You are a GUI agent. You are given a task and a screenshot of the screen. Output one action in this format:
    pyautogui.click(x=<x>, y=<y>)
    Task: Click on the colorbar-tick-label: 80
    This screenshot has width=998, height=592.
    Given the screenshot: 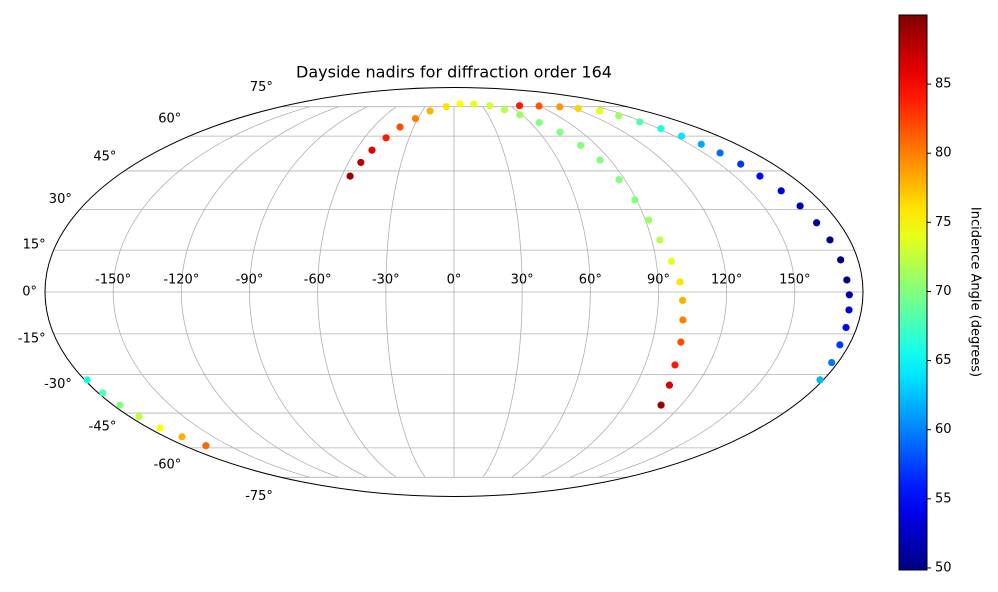 What is the action you would take?
    pyautogui.click(x=943, y=153)
    